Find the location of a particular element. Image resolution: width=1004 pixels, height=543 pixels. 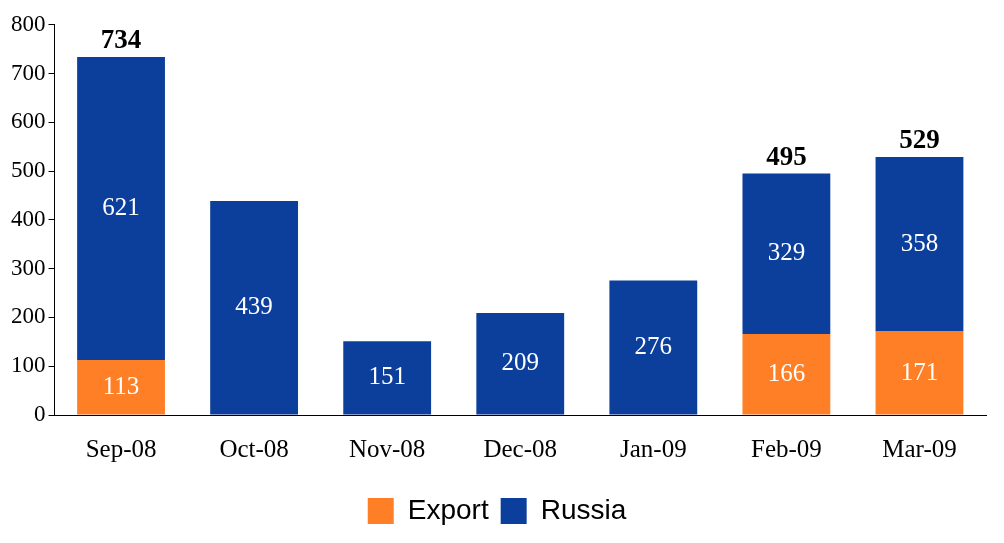

data-label: 621 is located at coordinates (121, 206).